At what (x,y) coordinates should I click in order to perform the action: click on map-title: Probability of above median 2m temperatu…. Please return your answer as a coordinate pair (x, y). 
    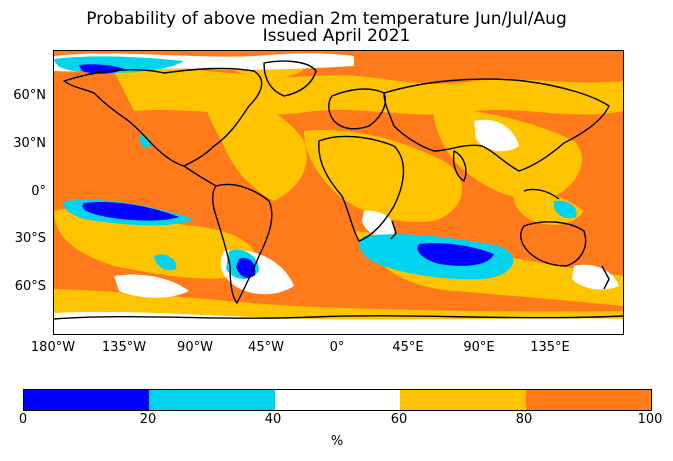
    Looking at the image, I should click on (326, 19).